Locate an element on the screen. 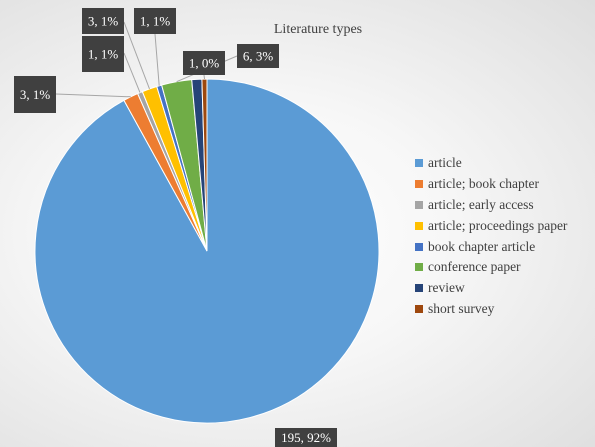 The height and width of the screenshot is (447, 595). legend-item: conference paper is located at coordinates (491, 267).